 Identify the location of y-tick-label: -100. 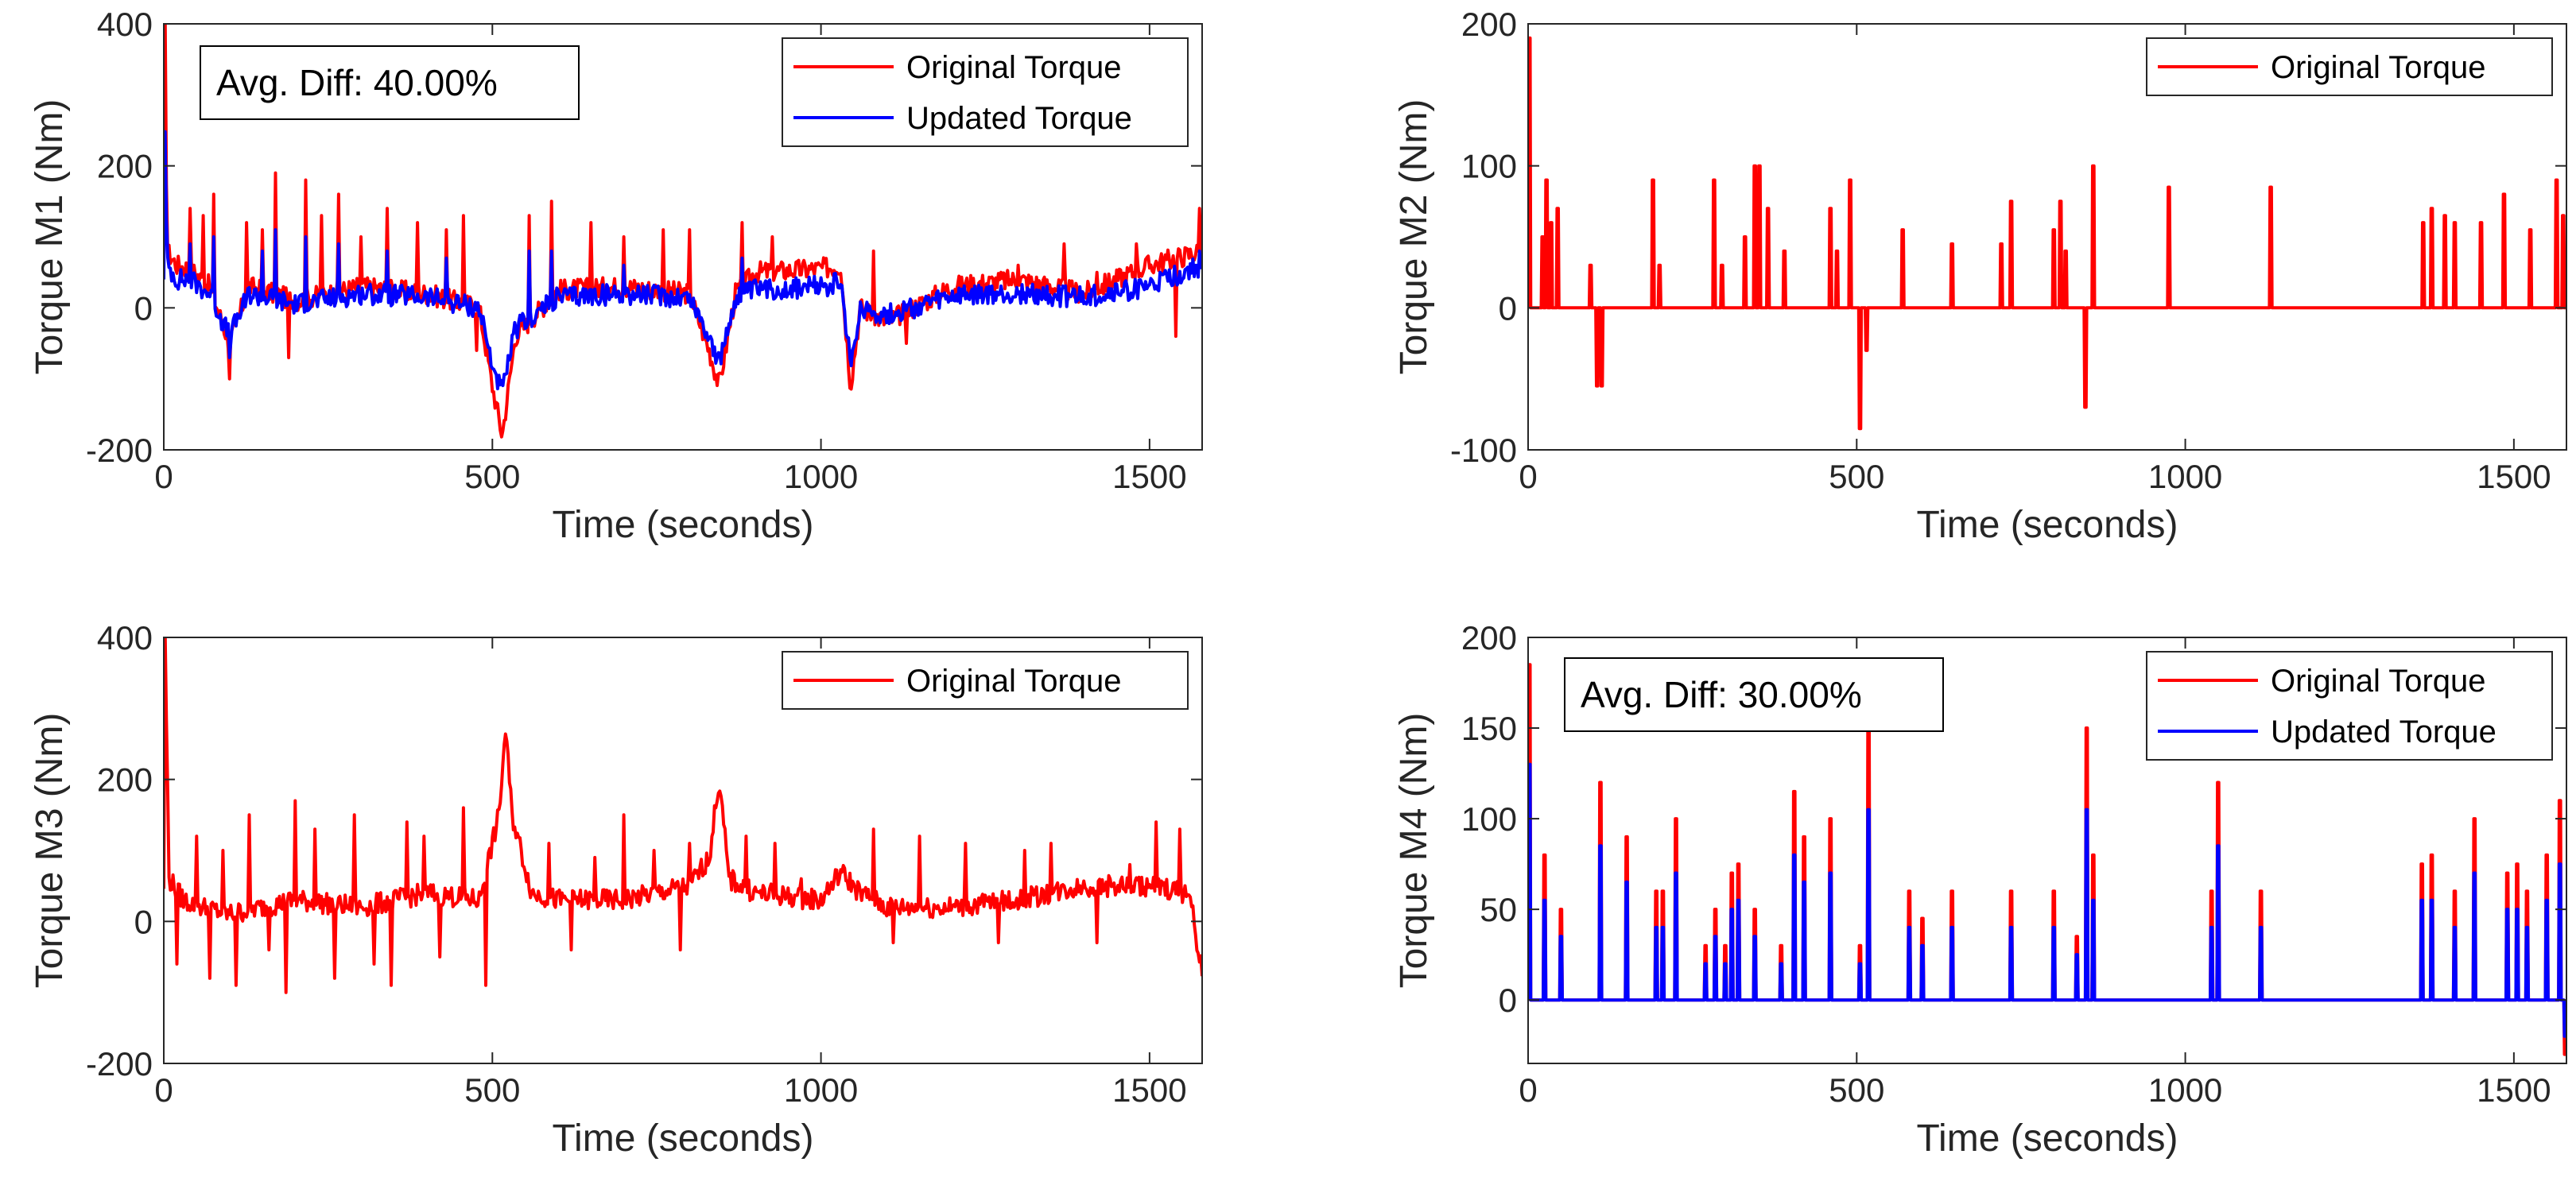
(1484, 450).